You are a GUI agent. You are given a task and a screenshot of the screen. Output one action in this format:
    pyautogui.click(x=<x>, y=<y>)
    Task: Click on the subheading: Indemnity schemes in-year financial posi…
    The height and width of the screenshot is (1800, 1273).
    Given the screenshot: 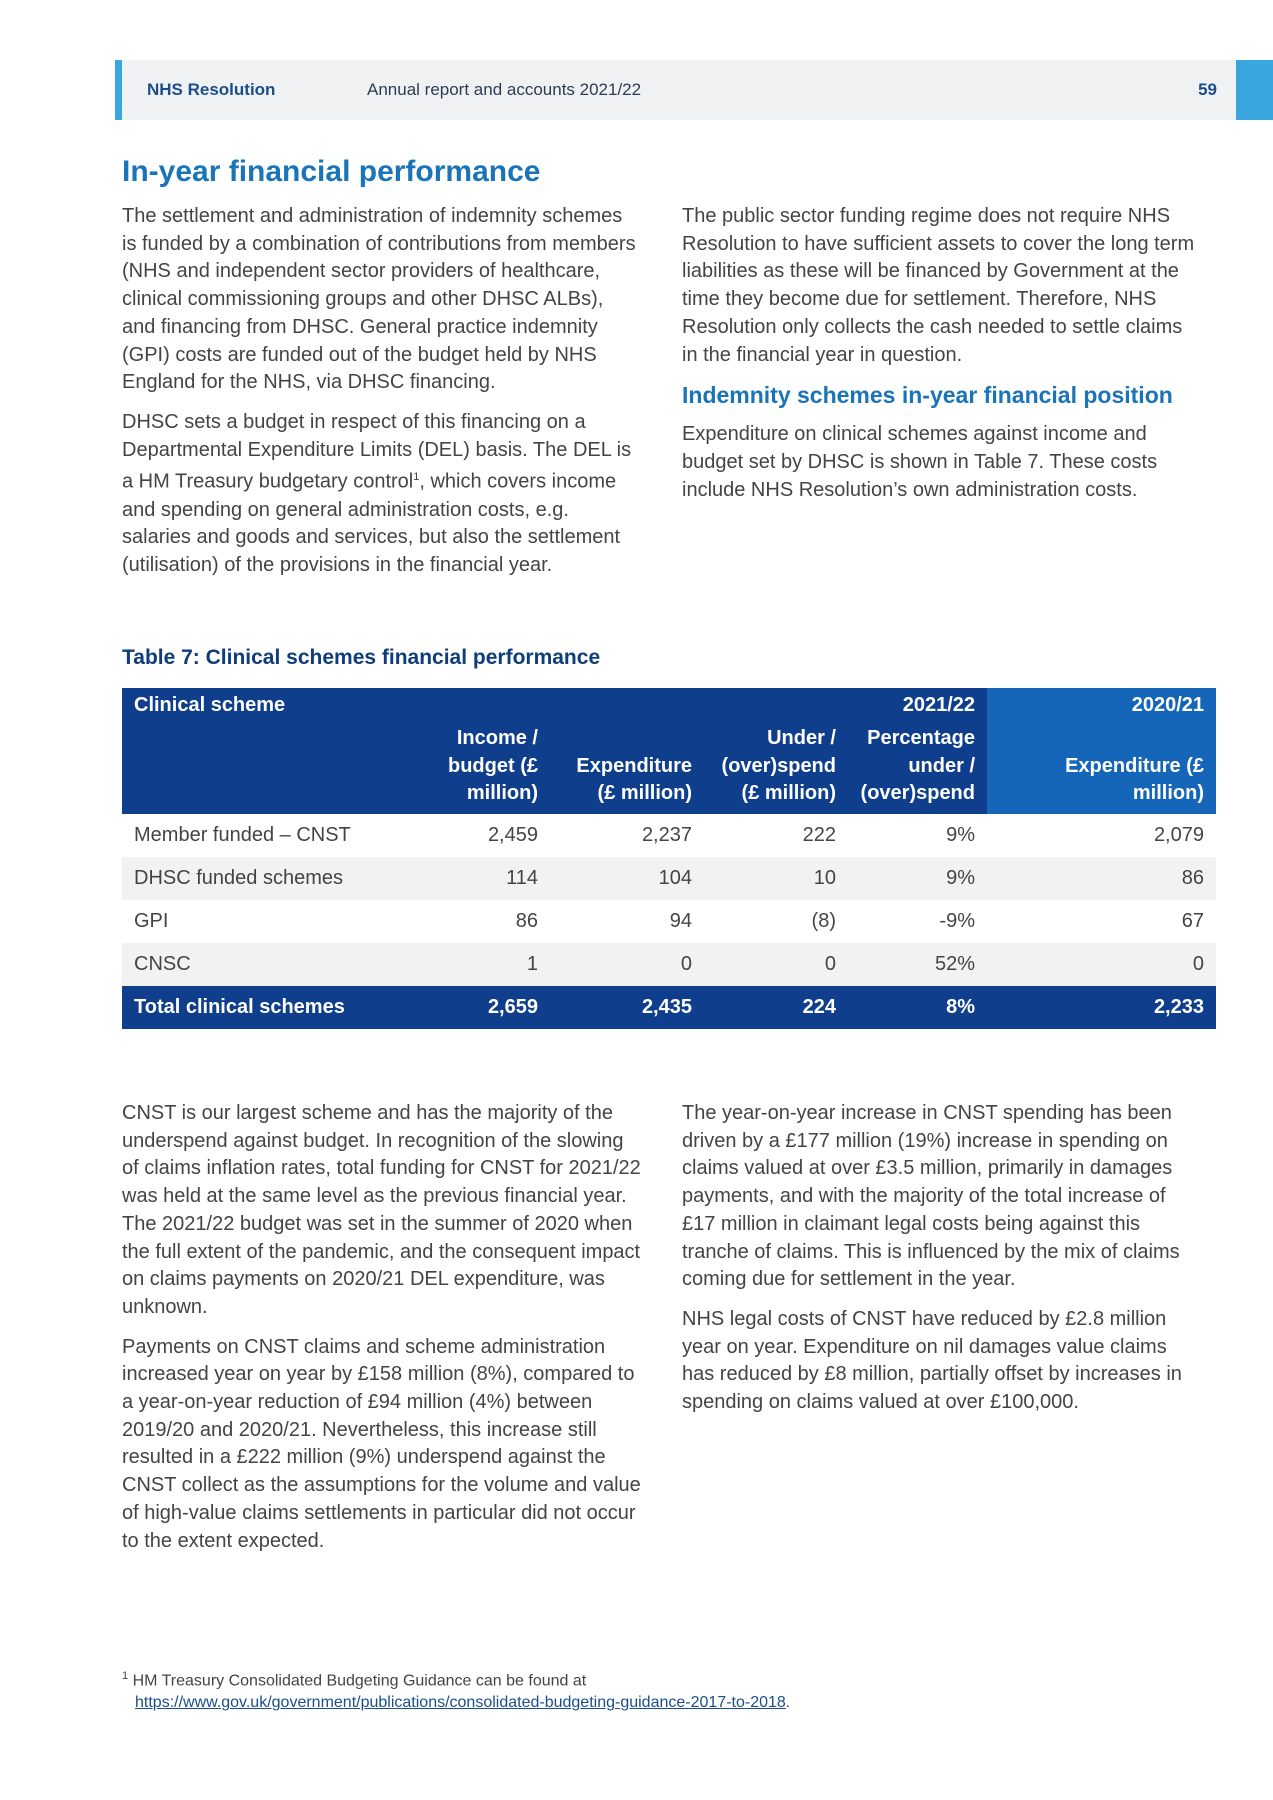 What is the action you would take?
    pyautogui.click(x=927, y=395)
    